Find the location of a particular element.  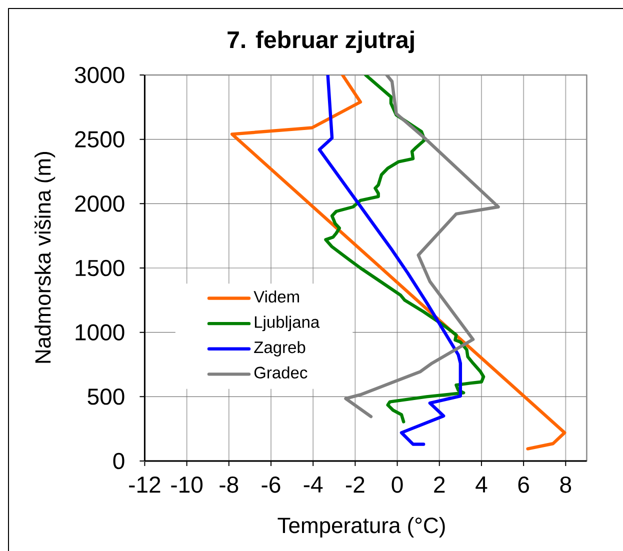

legend-label: Ljubljana is located at coordinates (287, 324).